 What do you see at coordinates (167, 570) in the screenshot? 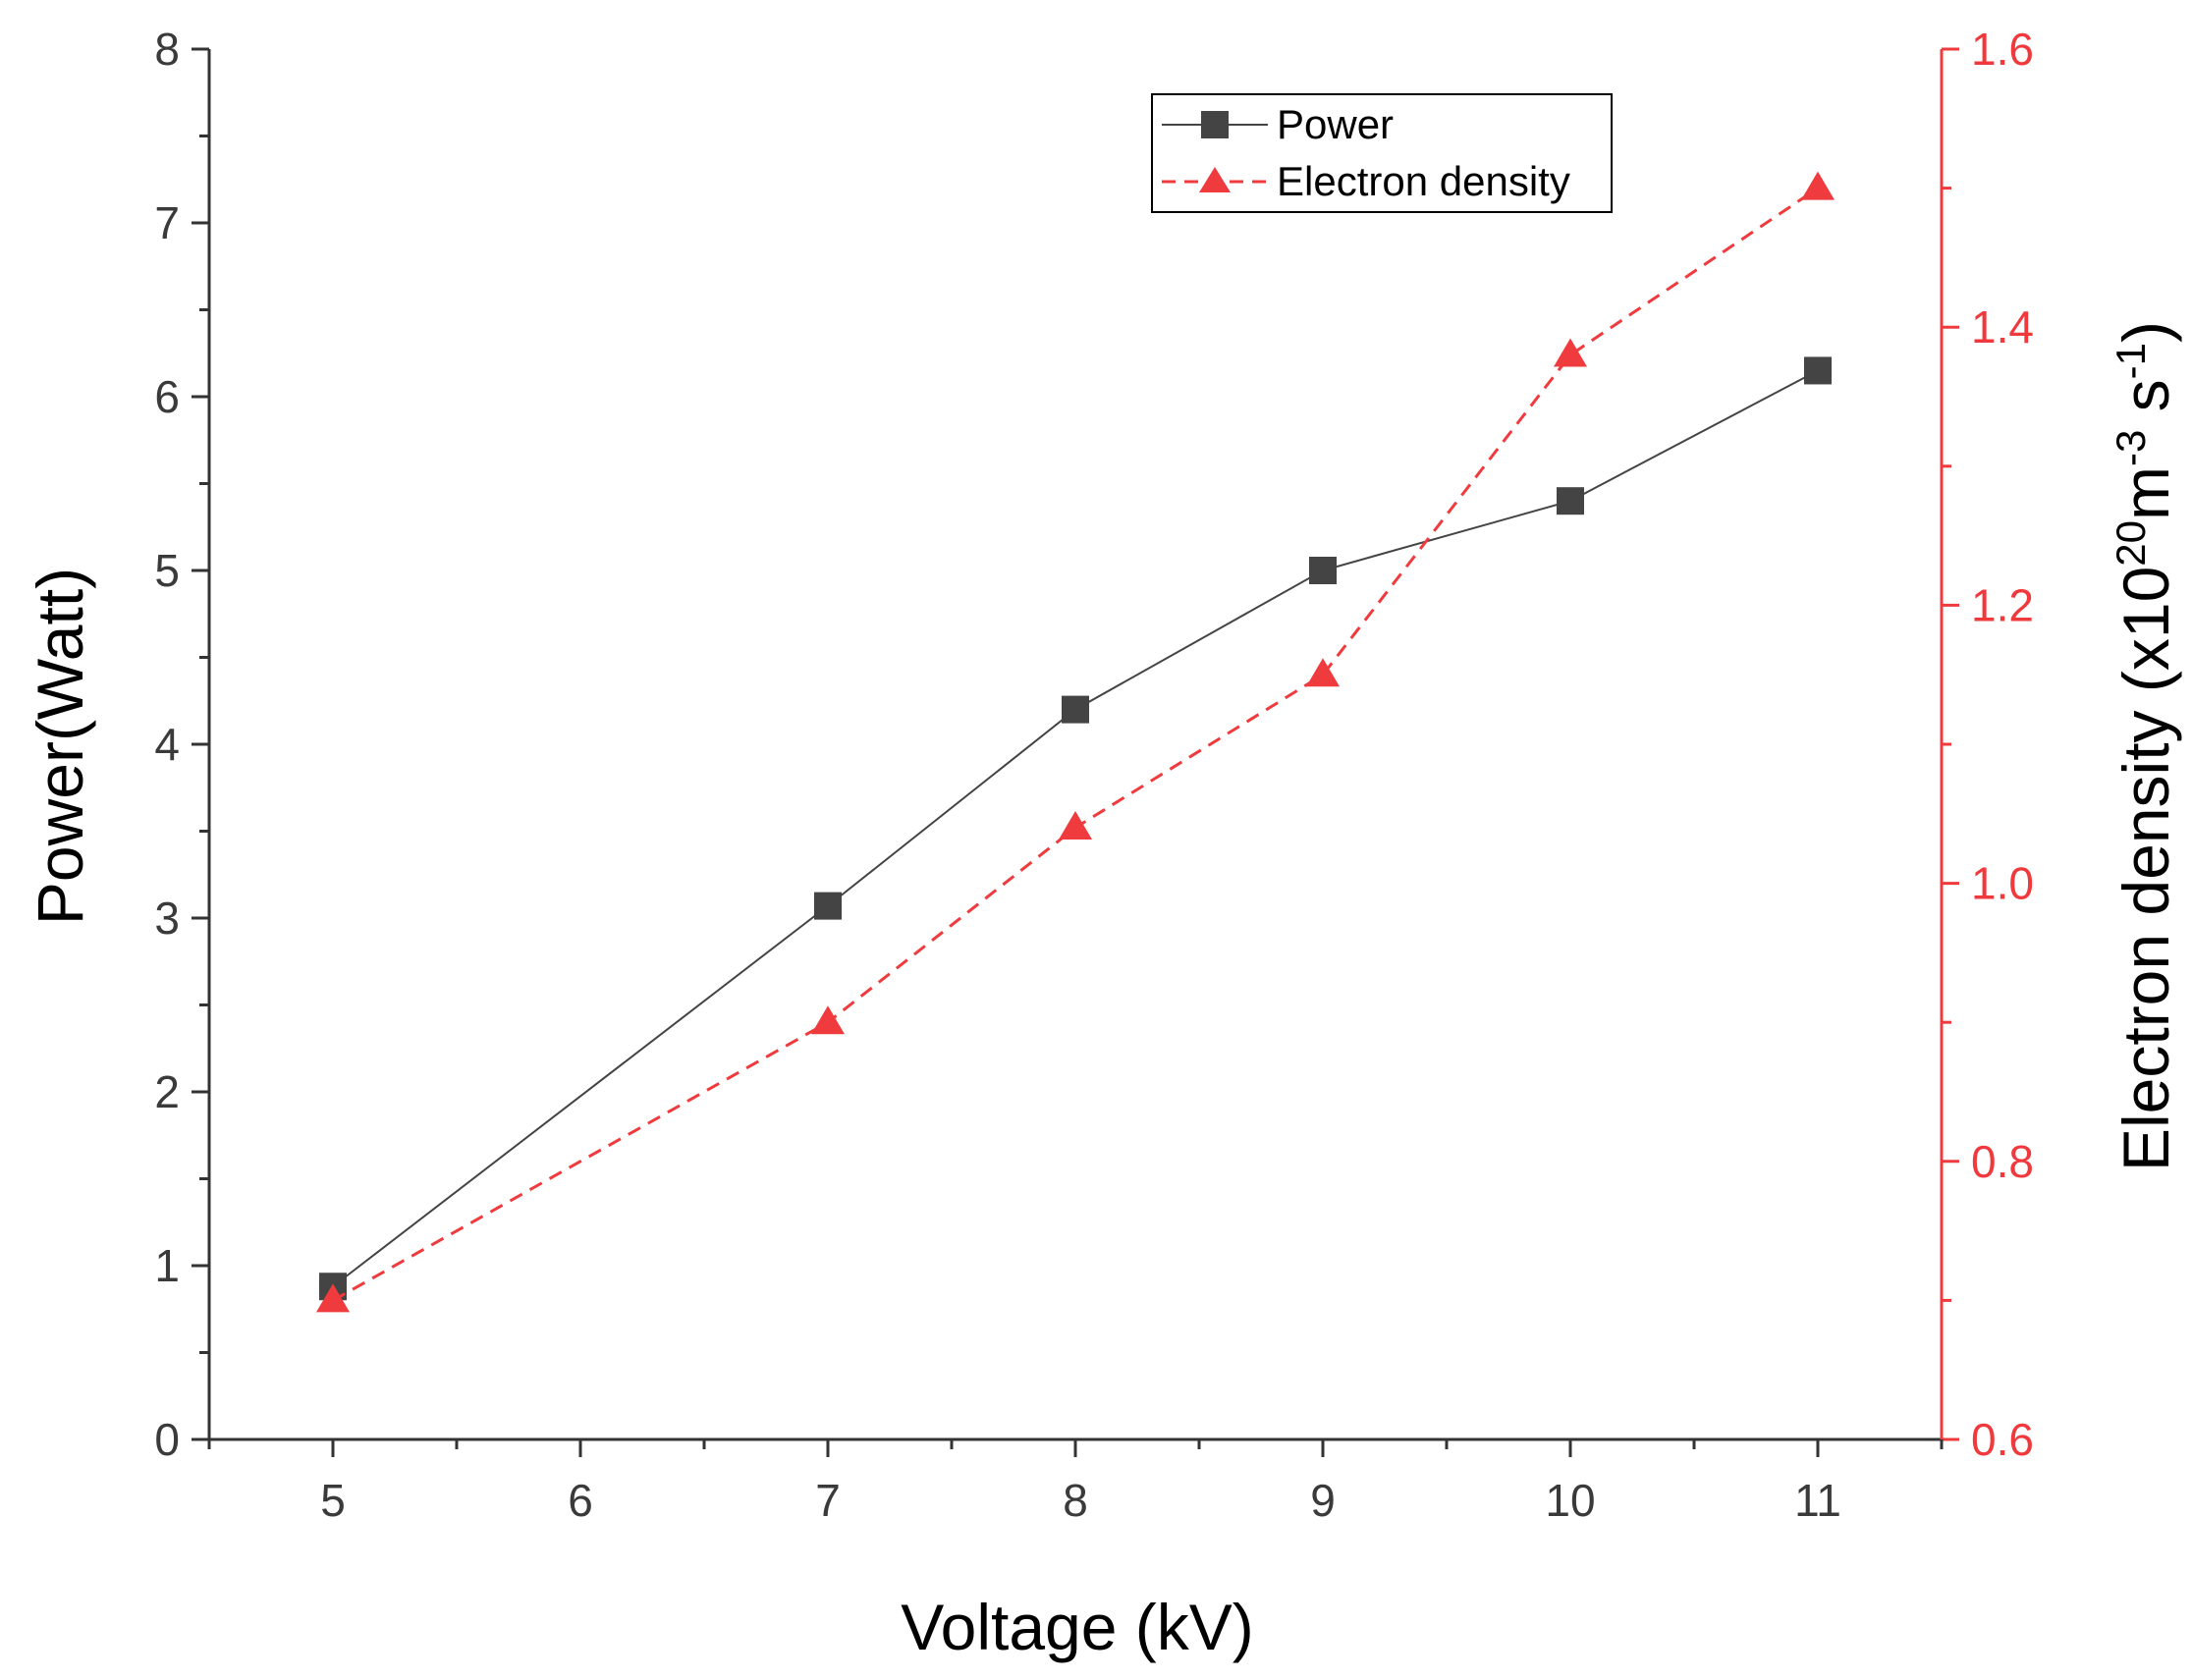
I see `y-tick-label: 5` at bounding box center [167, 570].